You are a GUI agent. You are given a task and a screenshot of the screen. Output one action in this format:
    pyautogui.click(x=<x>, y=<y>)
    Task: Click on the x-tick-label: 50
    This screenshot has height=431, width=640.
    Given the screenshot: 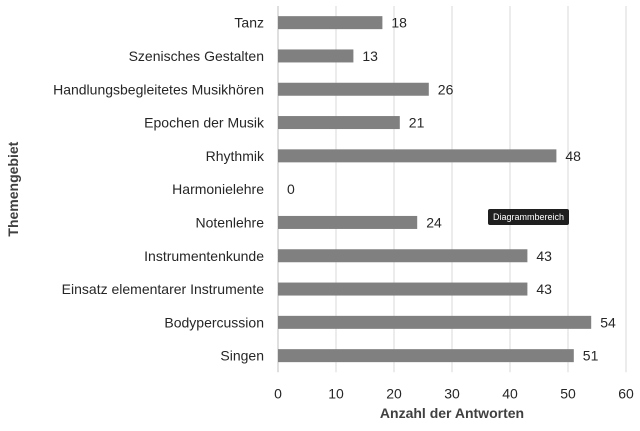 What is the action you would take?
    pyautogui.click(x=568, y=393)
    